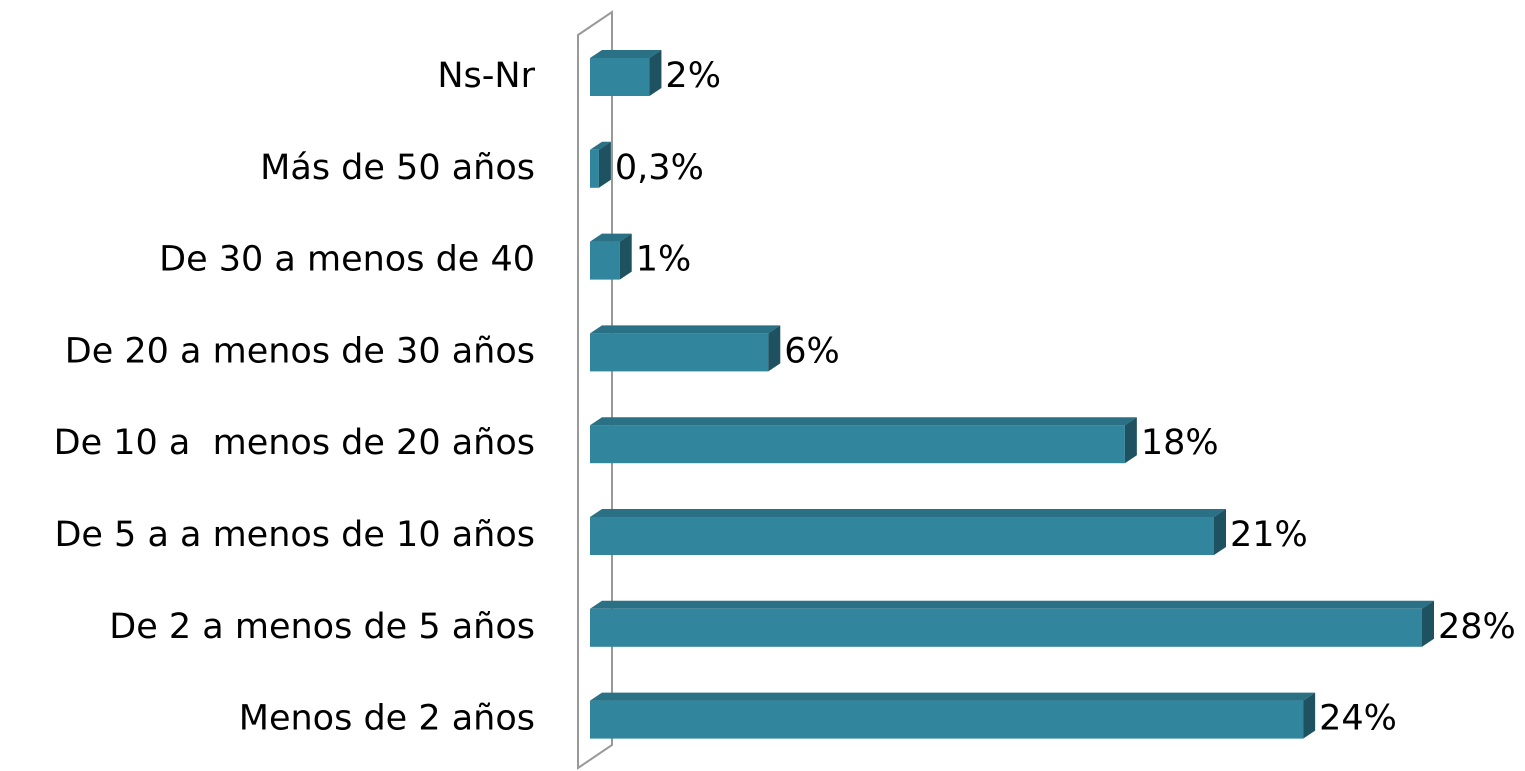 The height and width of the screenshot is (771, 1525). What do you see at coordinates (294, 535) in the screenshot?
I see `category-label: De 5 a a menos de 10 años` at bounding box center [294, 535].